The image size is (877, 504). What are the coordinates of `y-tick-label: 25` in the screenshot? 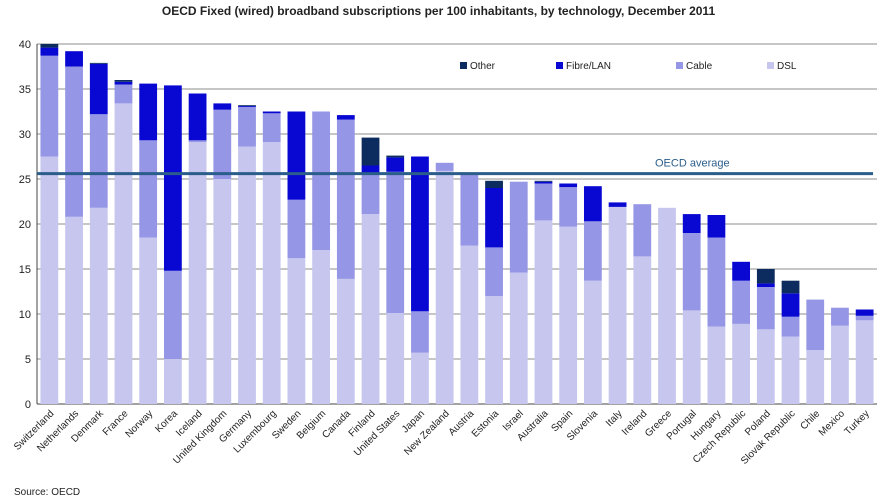 It's located at (25, 180).